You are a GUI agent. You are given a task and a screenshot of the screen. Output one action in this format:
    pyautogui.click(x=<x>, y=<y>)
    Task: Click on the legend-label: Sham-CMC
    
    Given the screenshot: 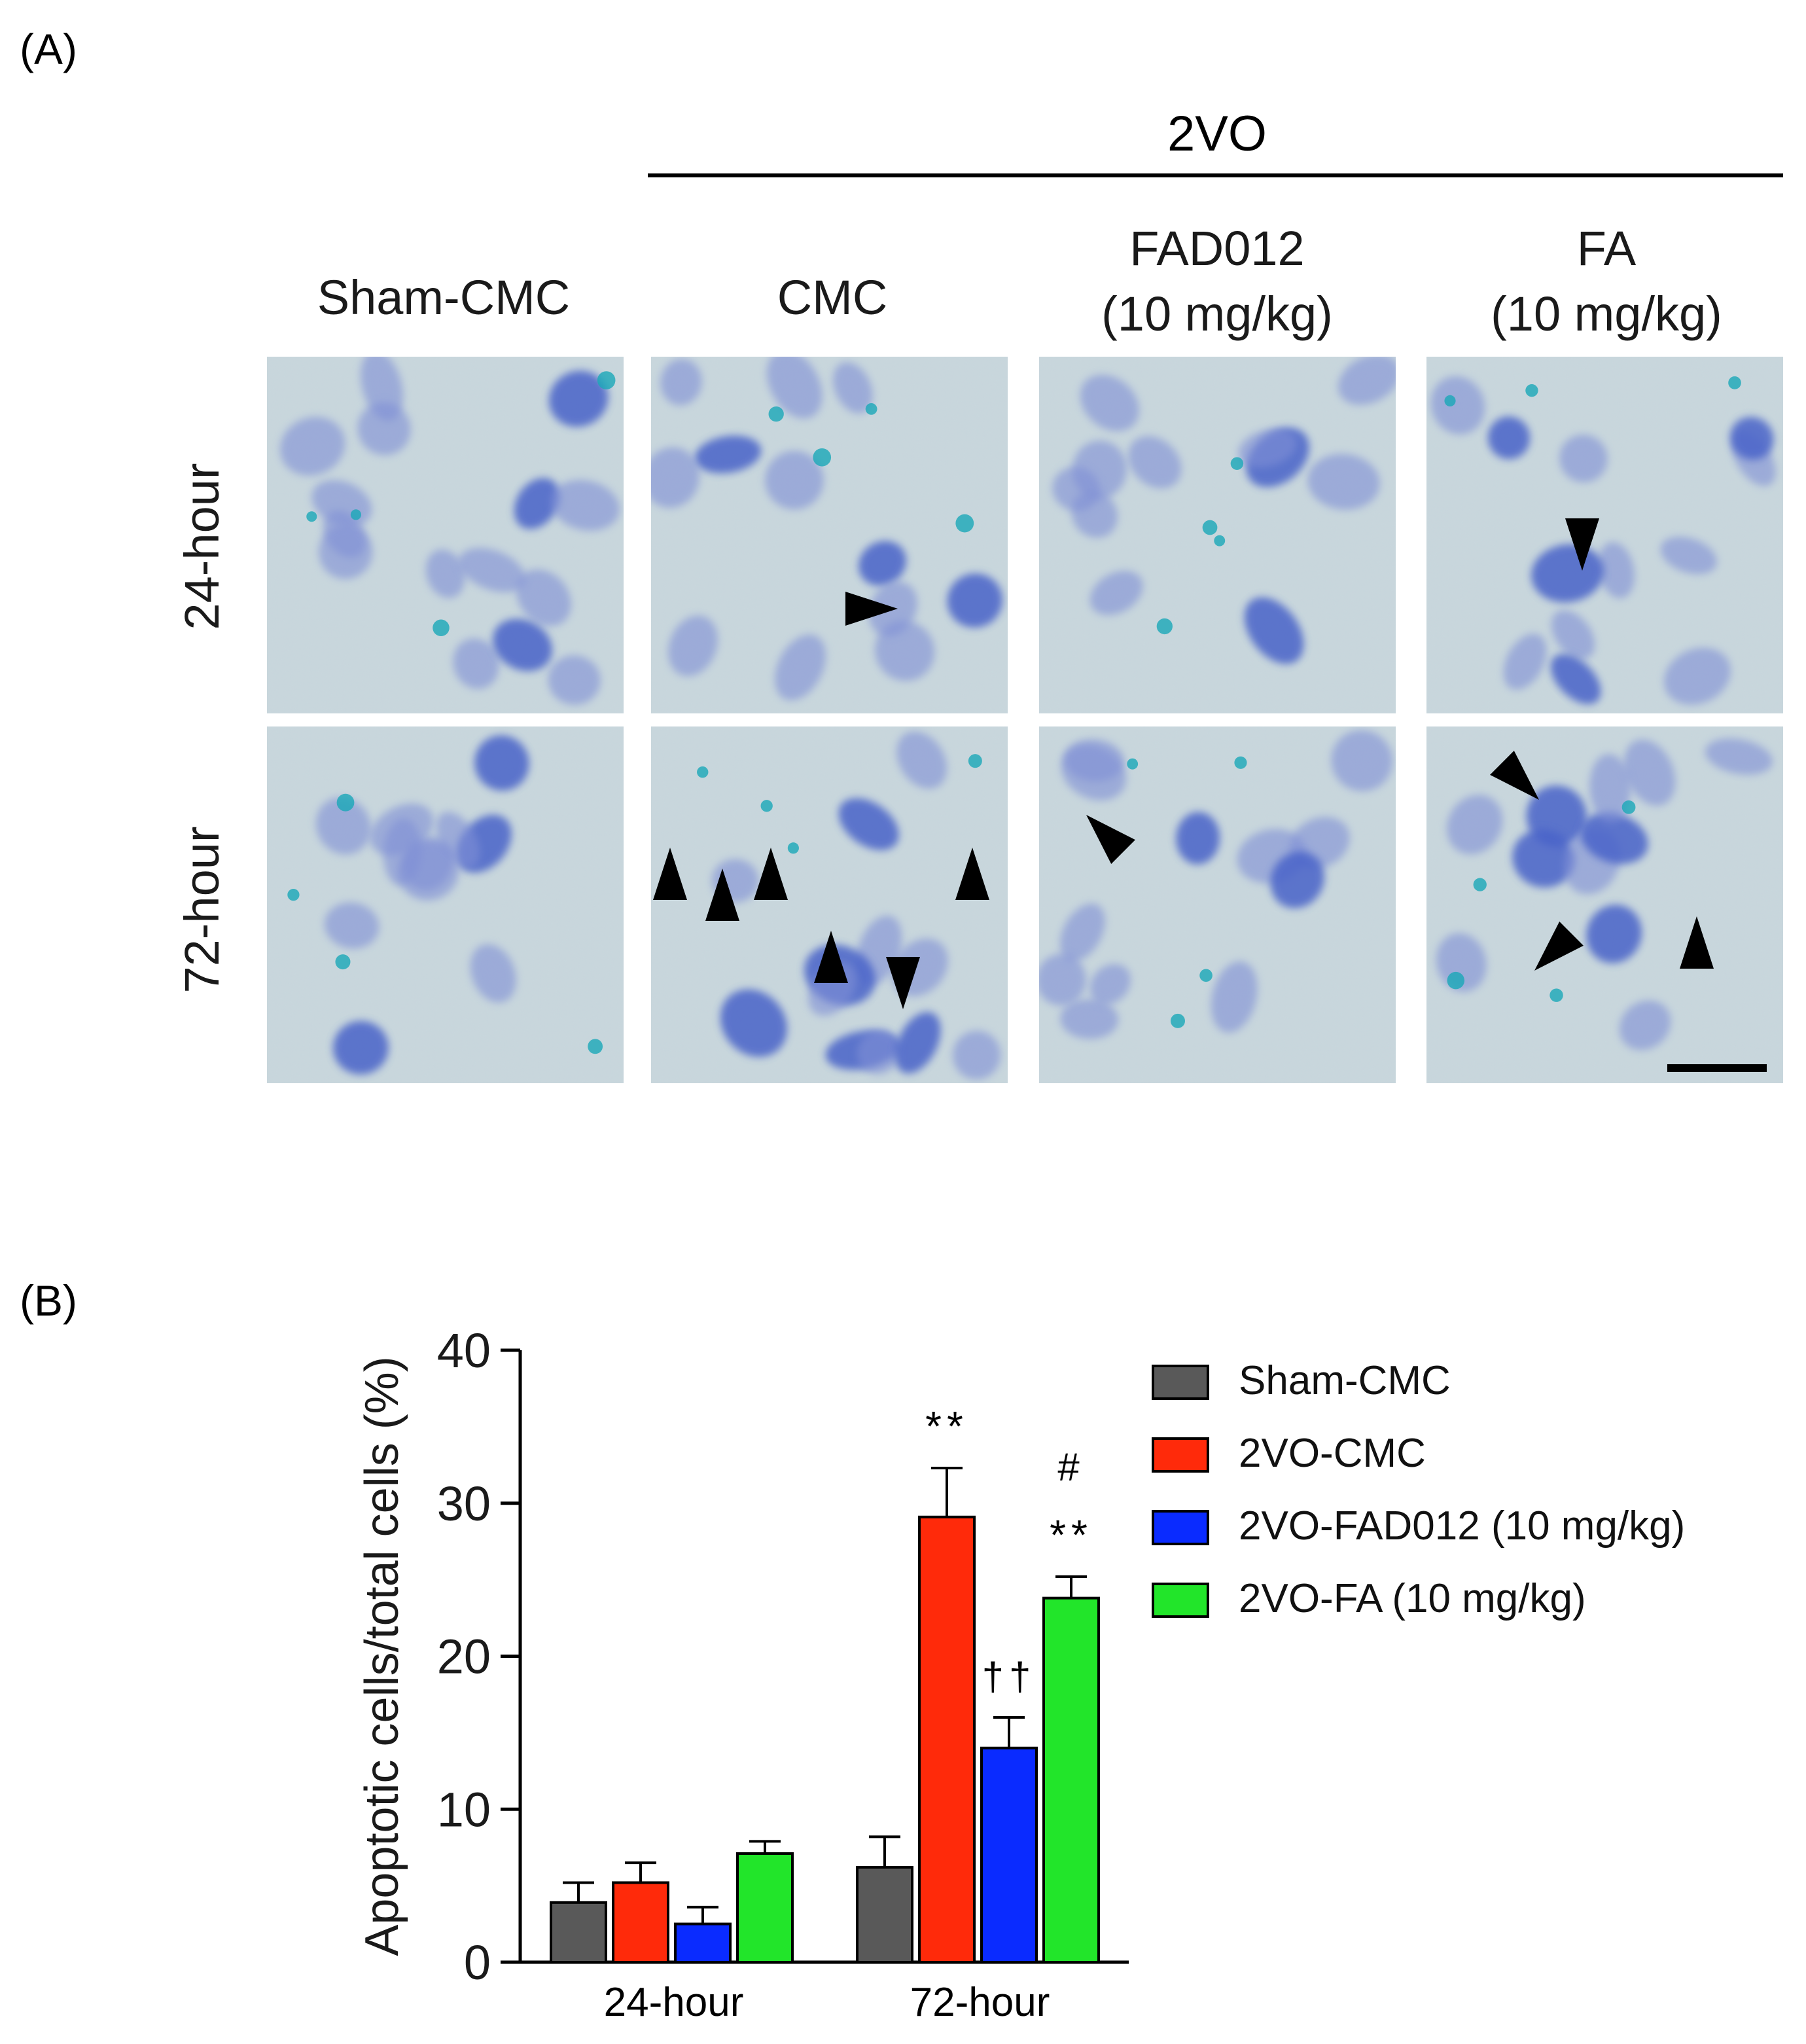 What is the action you would take?
    pyautogui.click(x=1345, y=1380)
    